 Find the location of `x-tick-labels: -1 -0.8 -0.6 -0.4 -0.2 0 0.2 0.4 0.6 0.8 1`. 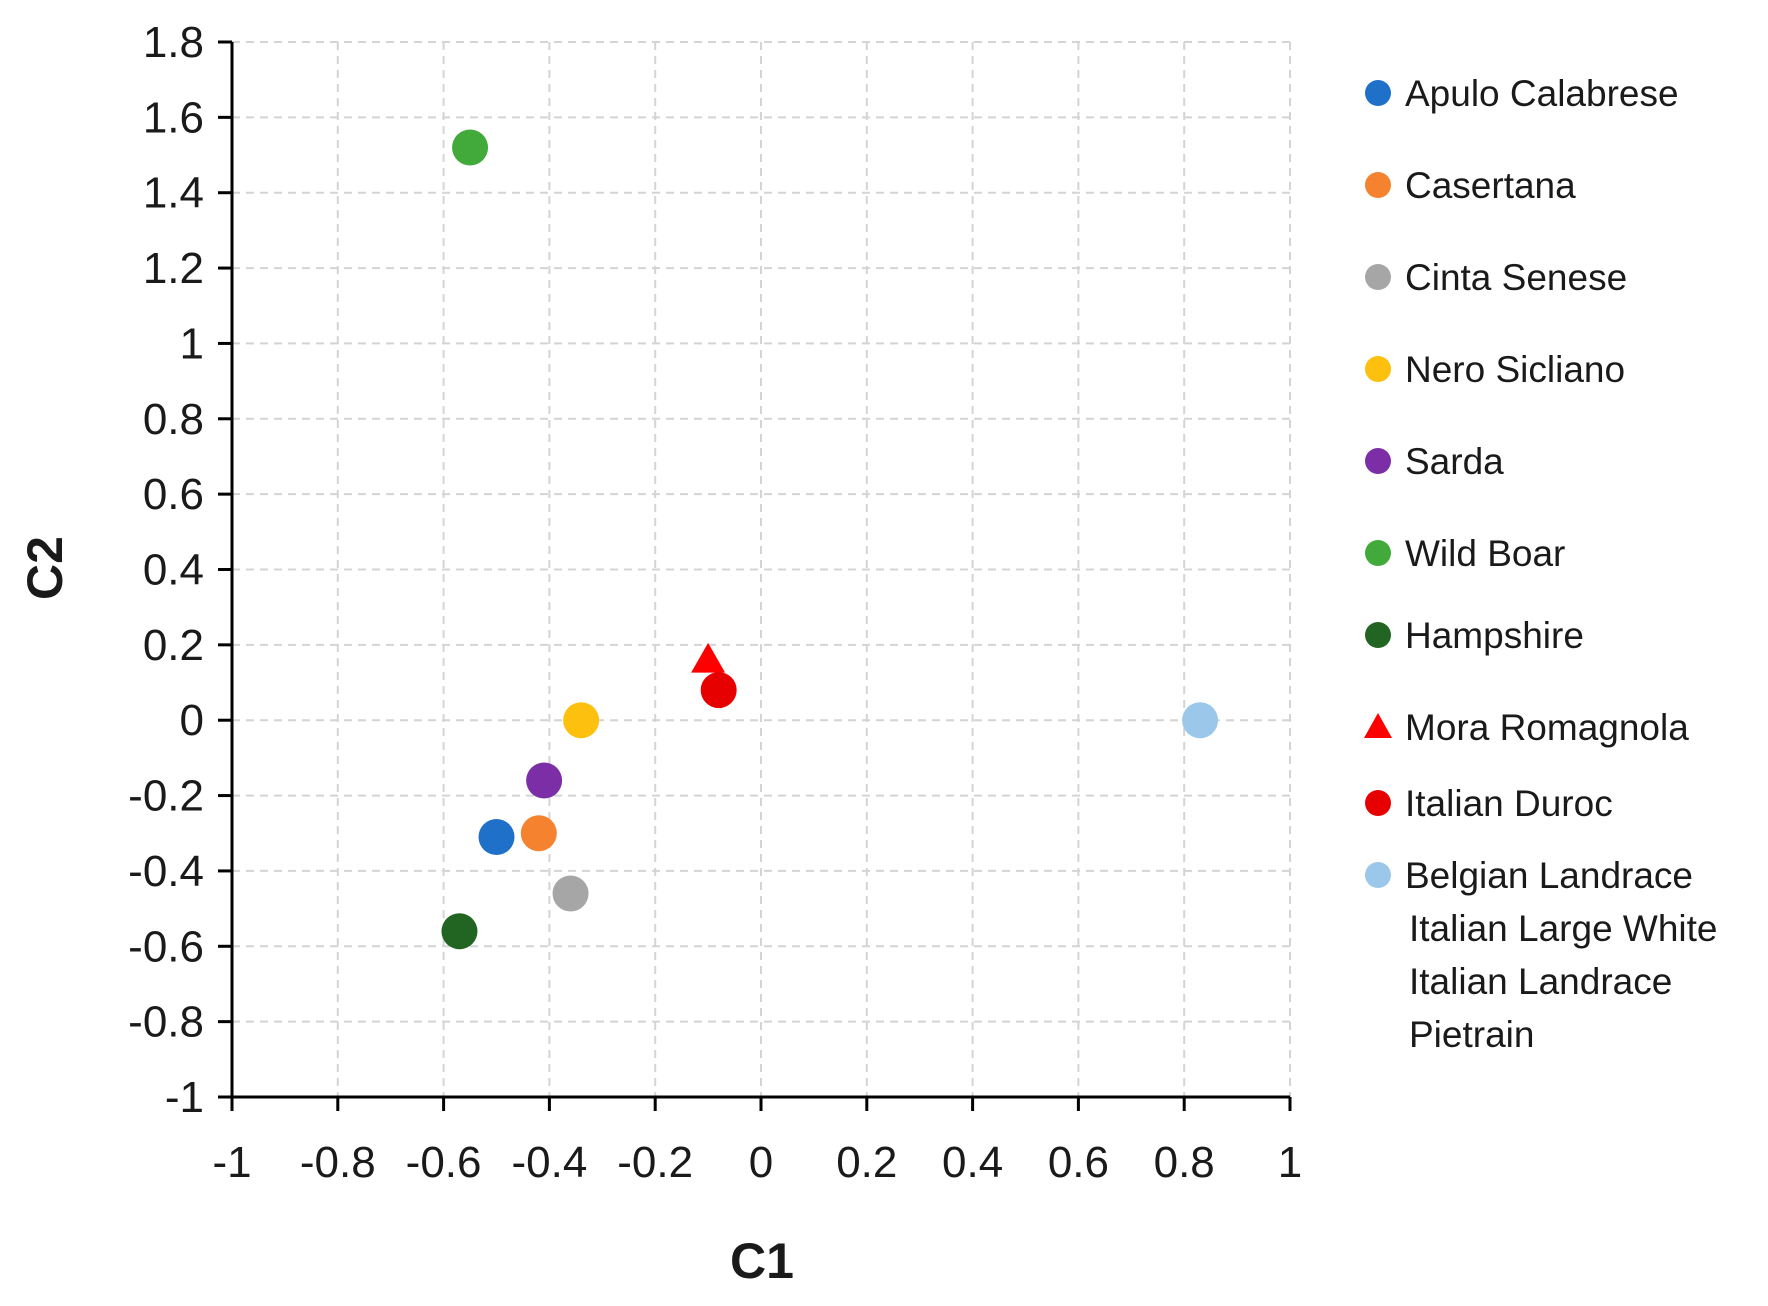

x-tick-labels: -1 -0.8 -0.6 -0.4 -0.2 0 0.2 0.4 0.6 0.8 1 is located at coordinates (757, 1162).